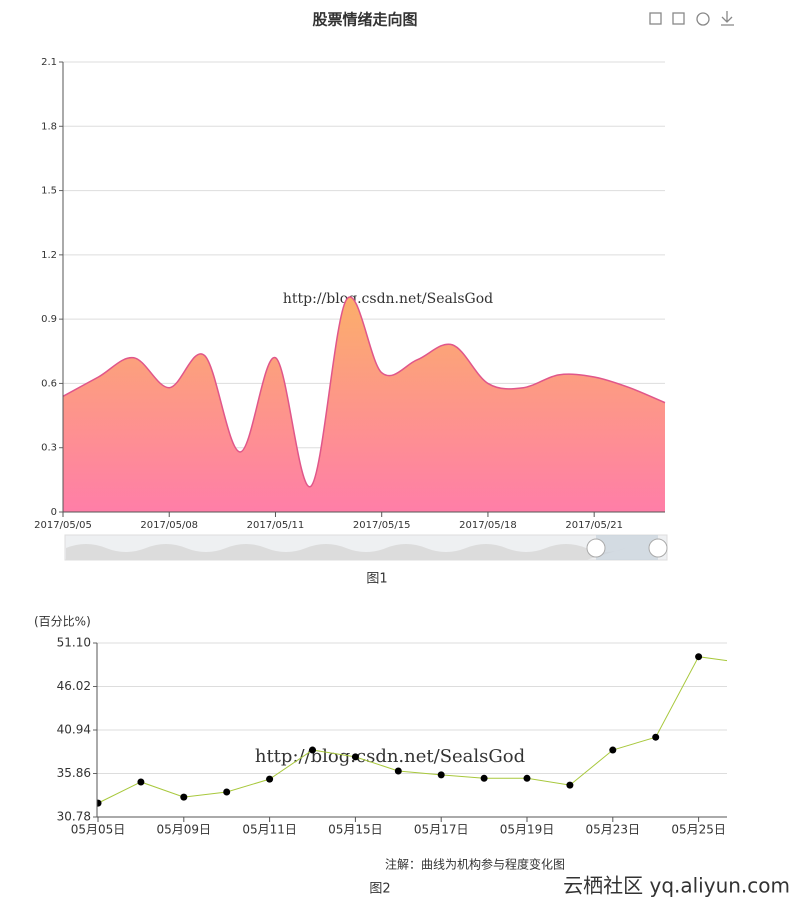 The width and height of the screenshot is (799, 911). What do you see at coordinates (527, 830) in the screenshot?
I see `x-tick-label: 05月19日` at bounding box center [527, 830].